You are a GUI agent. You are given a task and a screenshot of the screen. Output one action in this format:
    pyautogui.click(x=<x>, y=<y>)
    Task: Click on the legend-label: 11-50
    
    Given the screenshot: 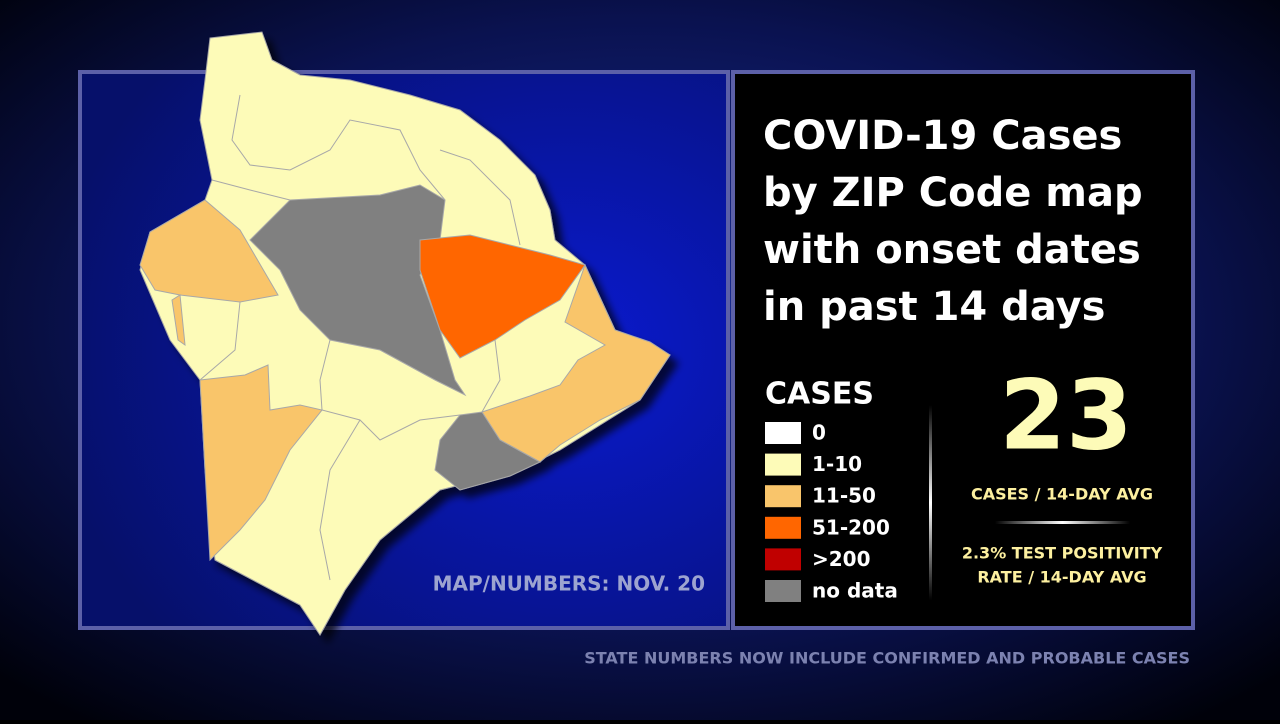 What is the action you would take?
    pyautogui.click(x=844, y=496)
    